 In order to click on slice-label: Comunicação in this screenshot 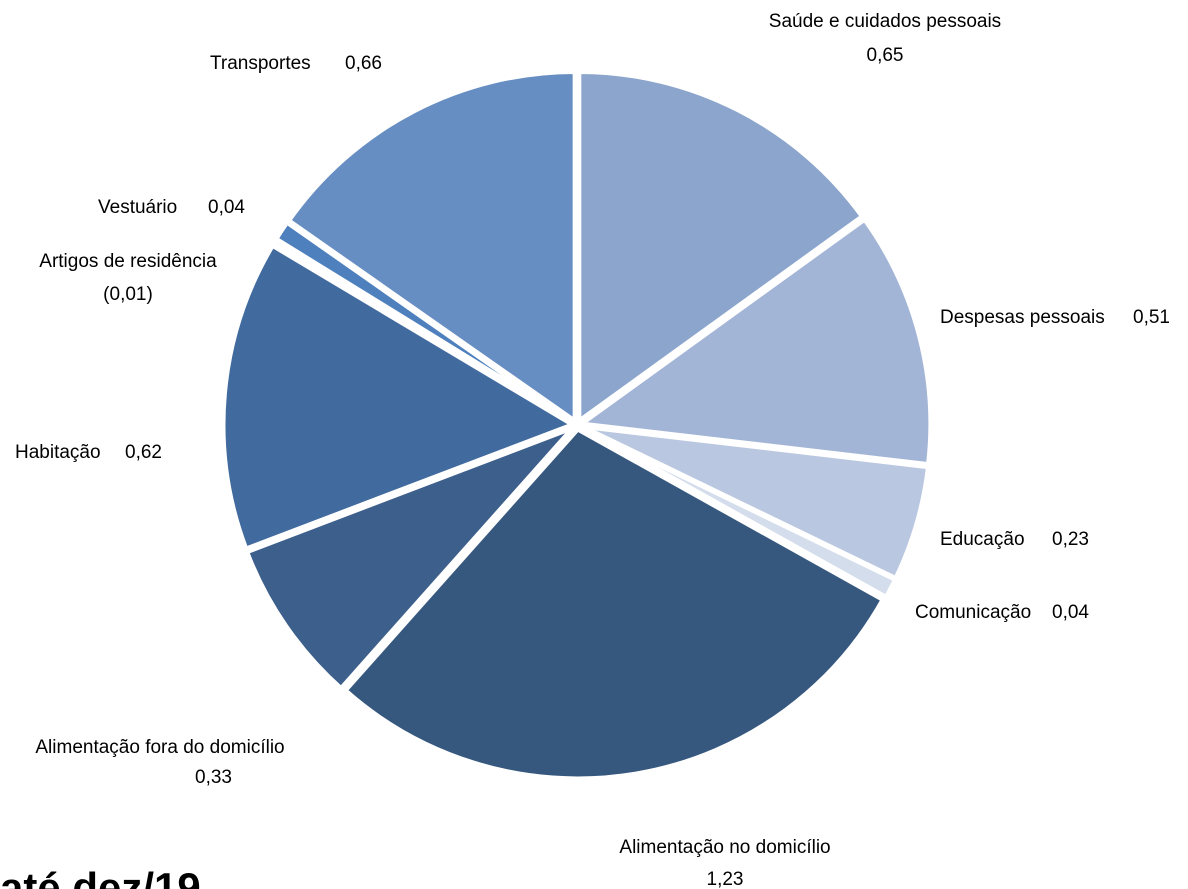, I will do `click(973, 612)`.